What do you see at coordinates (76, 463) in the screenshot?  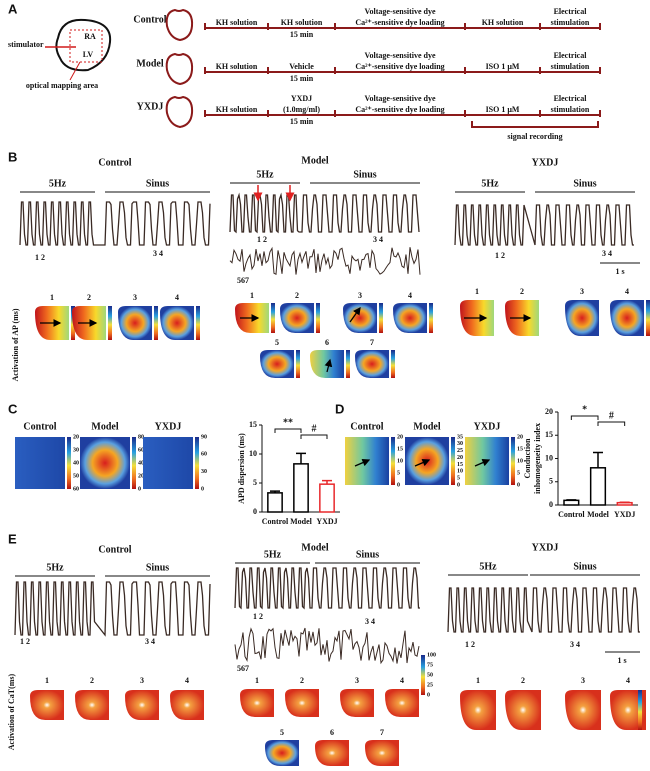 I see `colorbar-tick: 40` at bounding box center [76, 463].